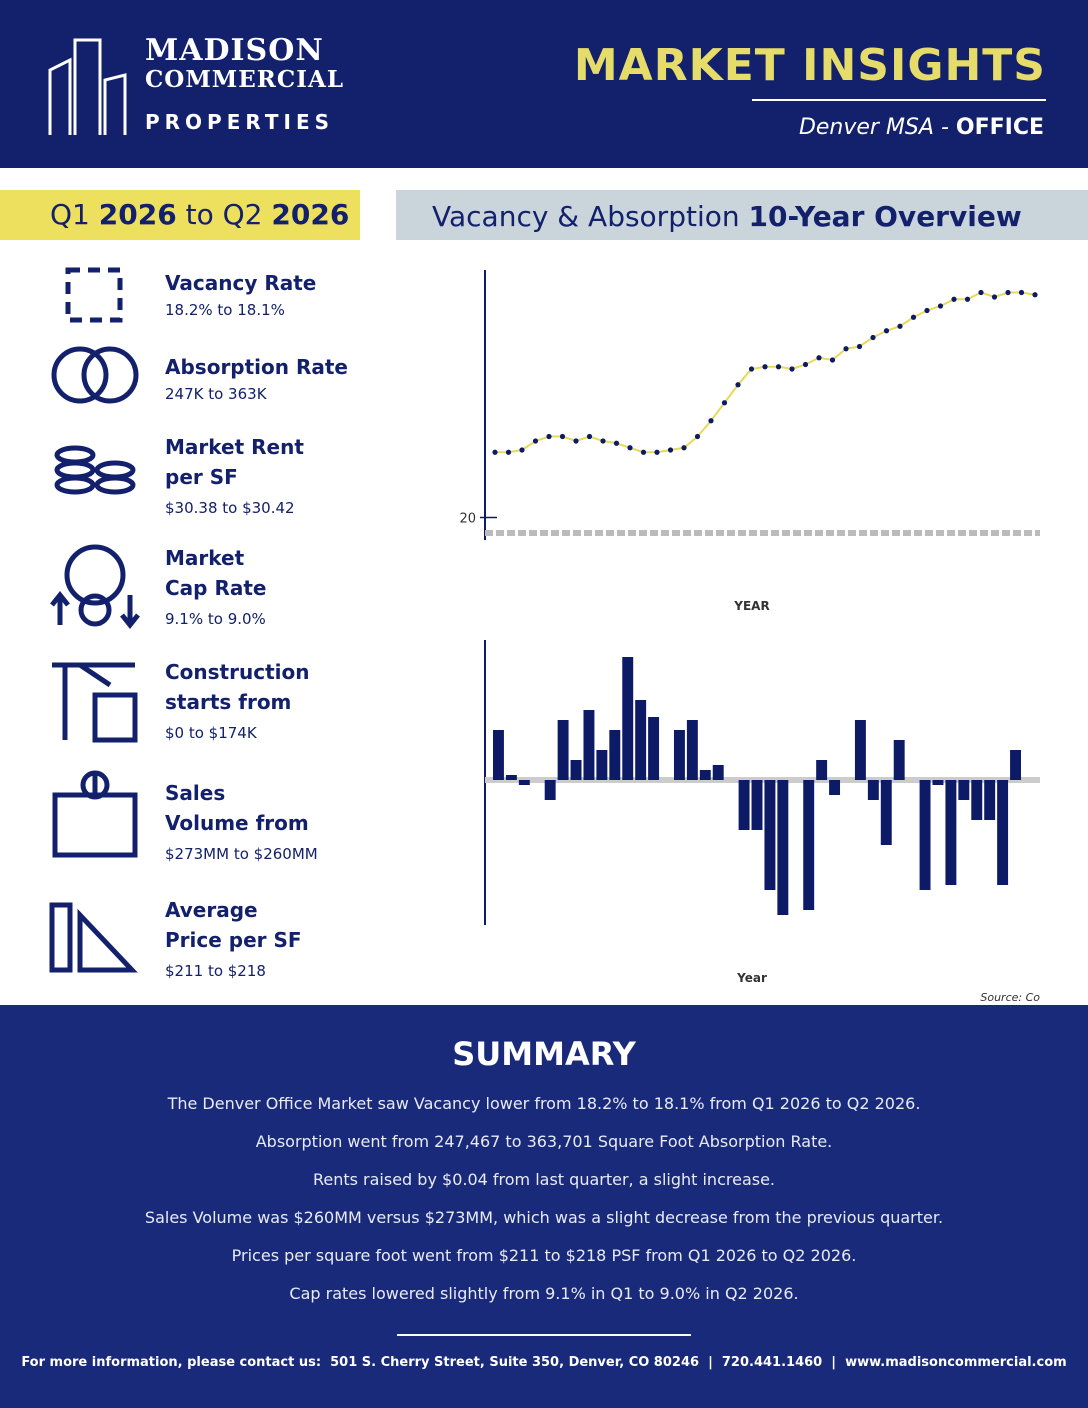  What do you see at coordinates (225, 310) in the screenshot?
I see `metric-detail: 18.2% to 18.1%` at bounding box center [225, 310].